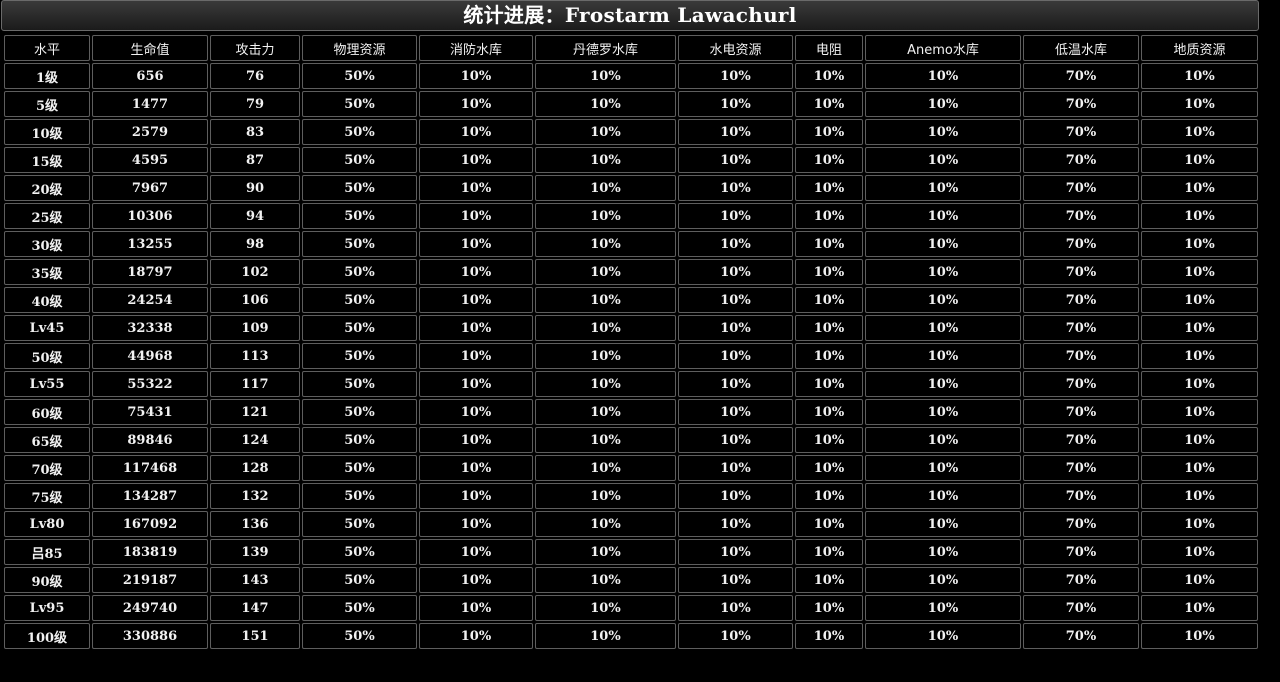 The width and height of the screenshot is (1280, 682). I want to click on table-cell: 656, so click(150, 76).